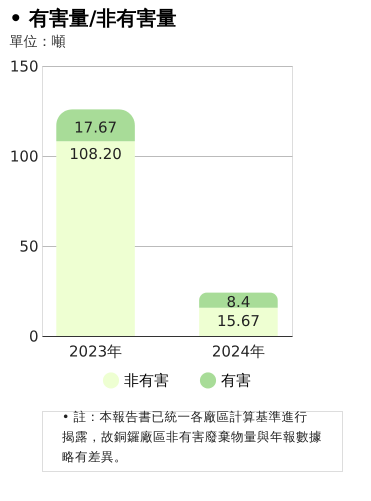 The width and height of the screenshot is (371, 501). What do you see at coordinates (37, 42) in the screenshot?
I see `chart-subtitle: 單位：噸` at bounding box center [37, 42].